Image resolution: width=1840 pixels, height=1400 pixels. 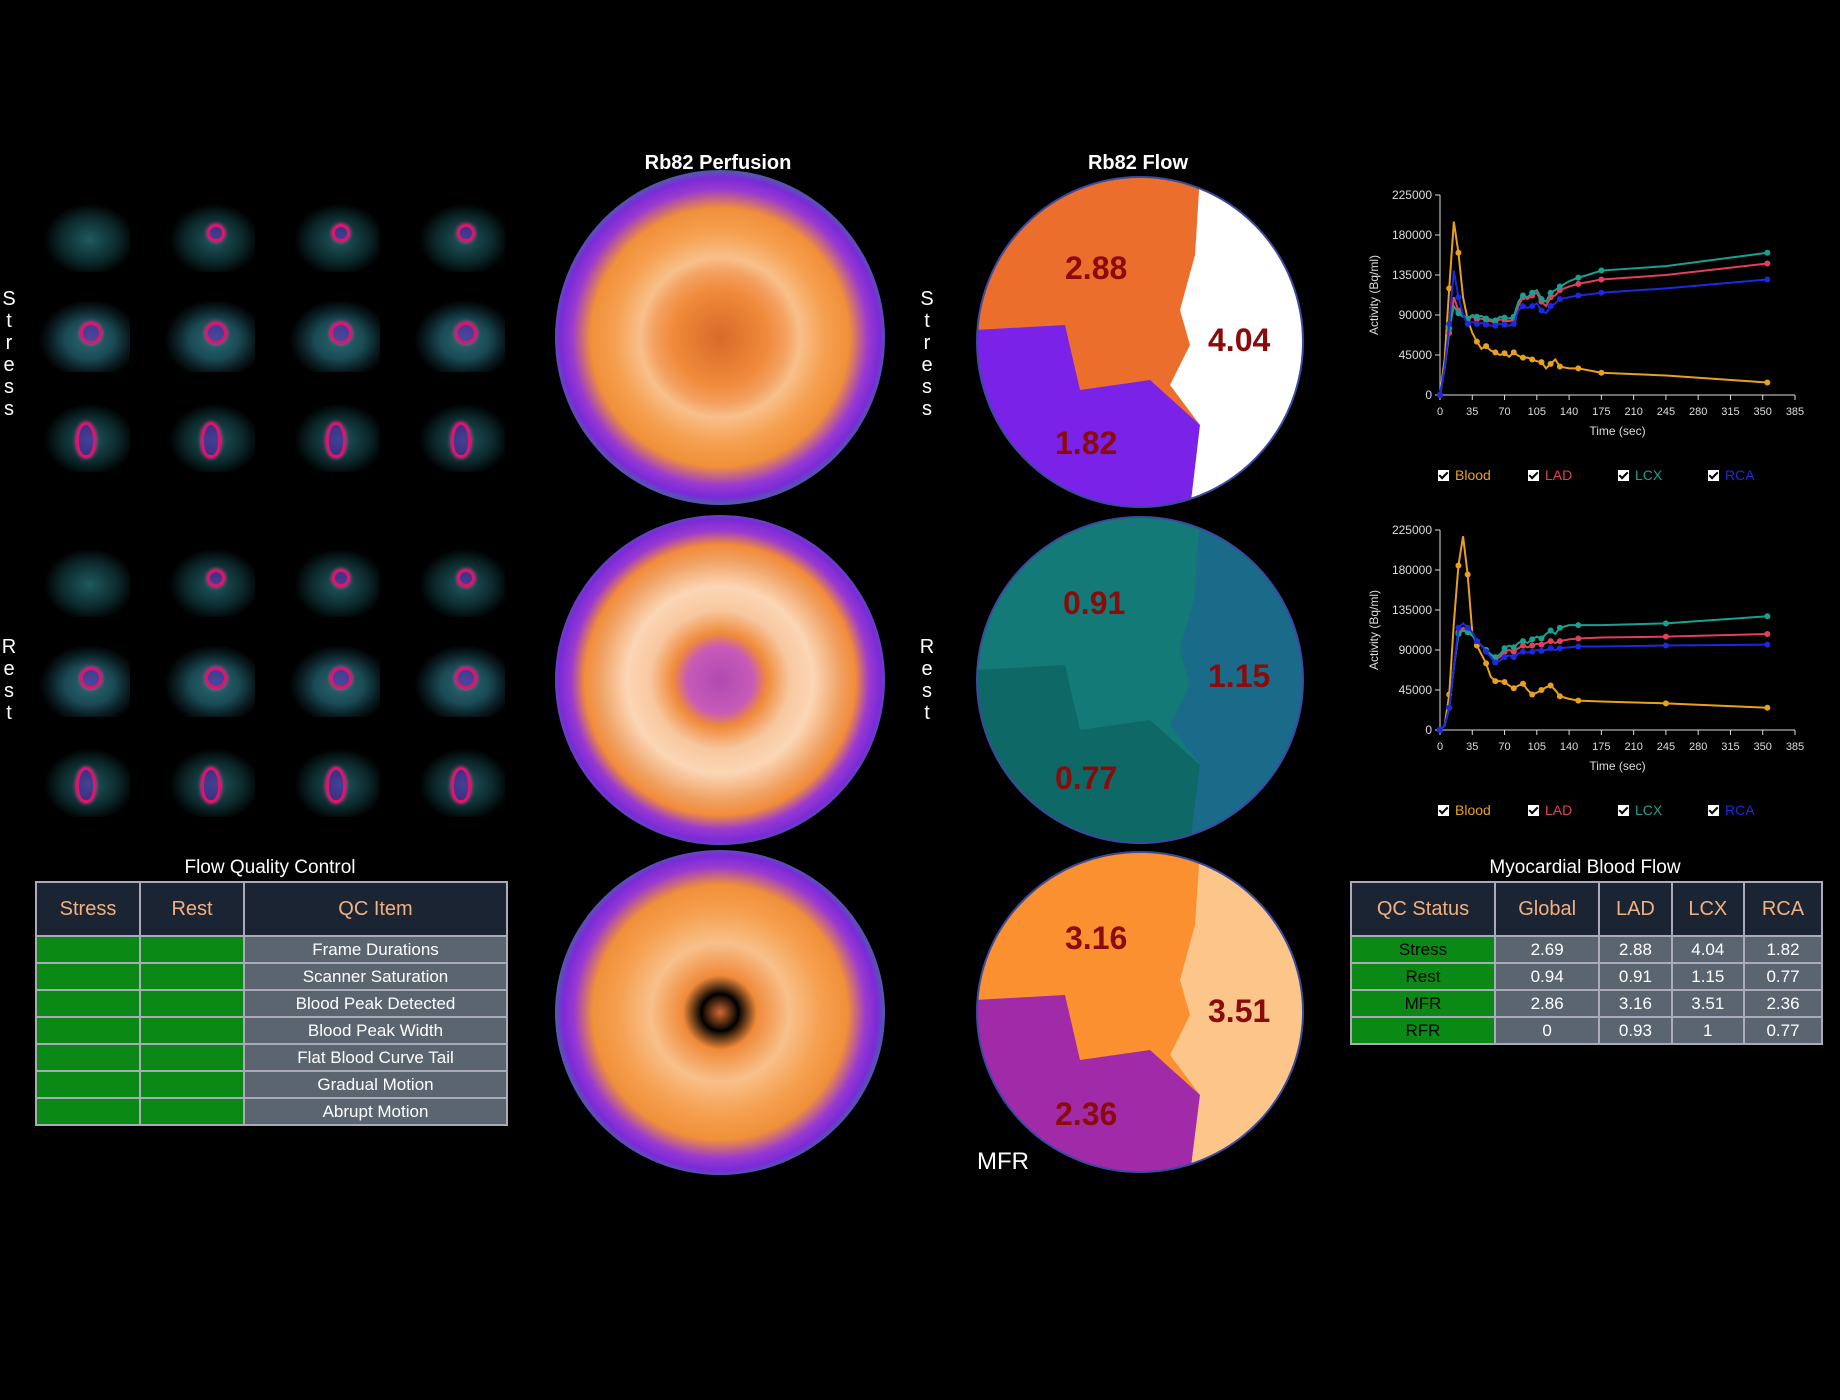 I want to click on y-axis-label: Activity (Bq/ml), so click(x=1374, y=295).